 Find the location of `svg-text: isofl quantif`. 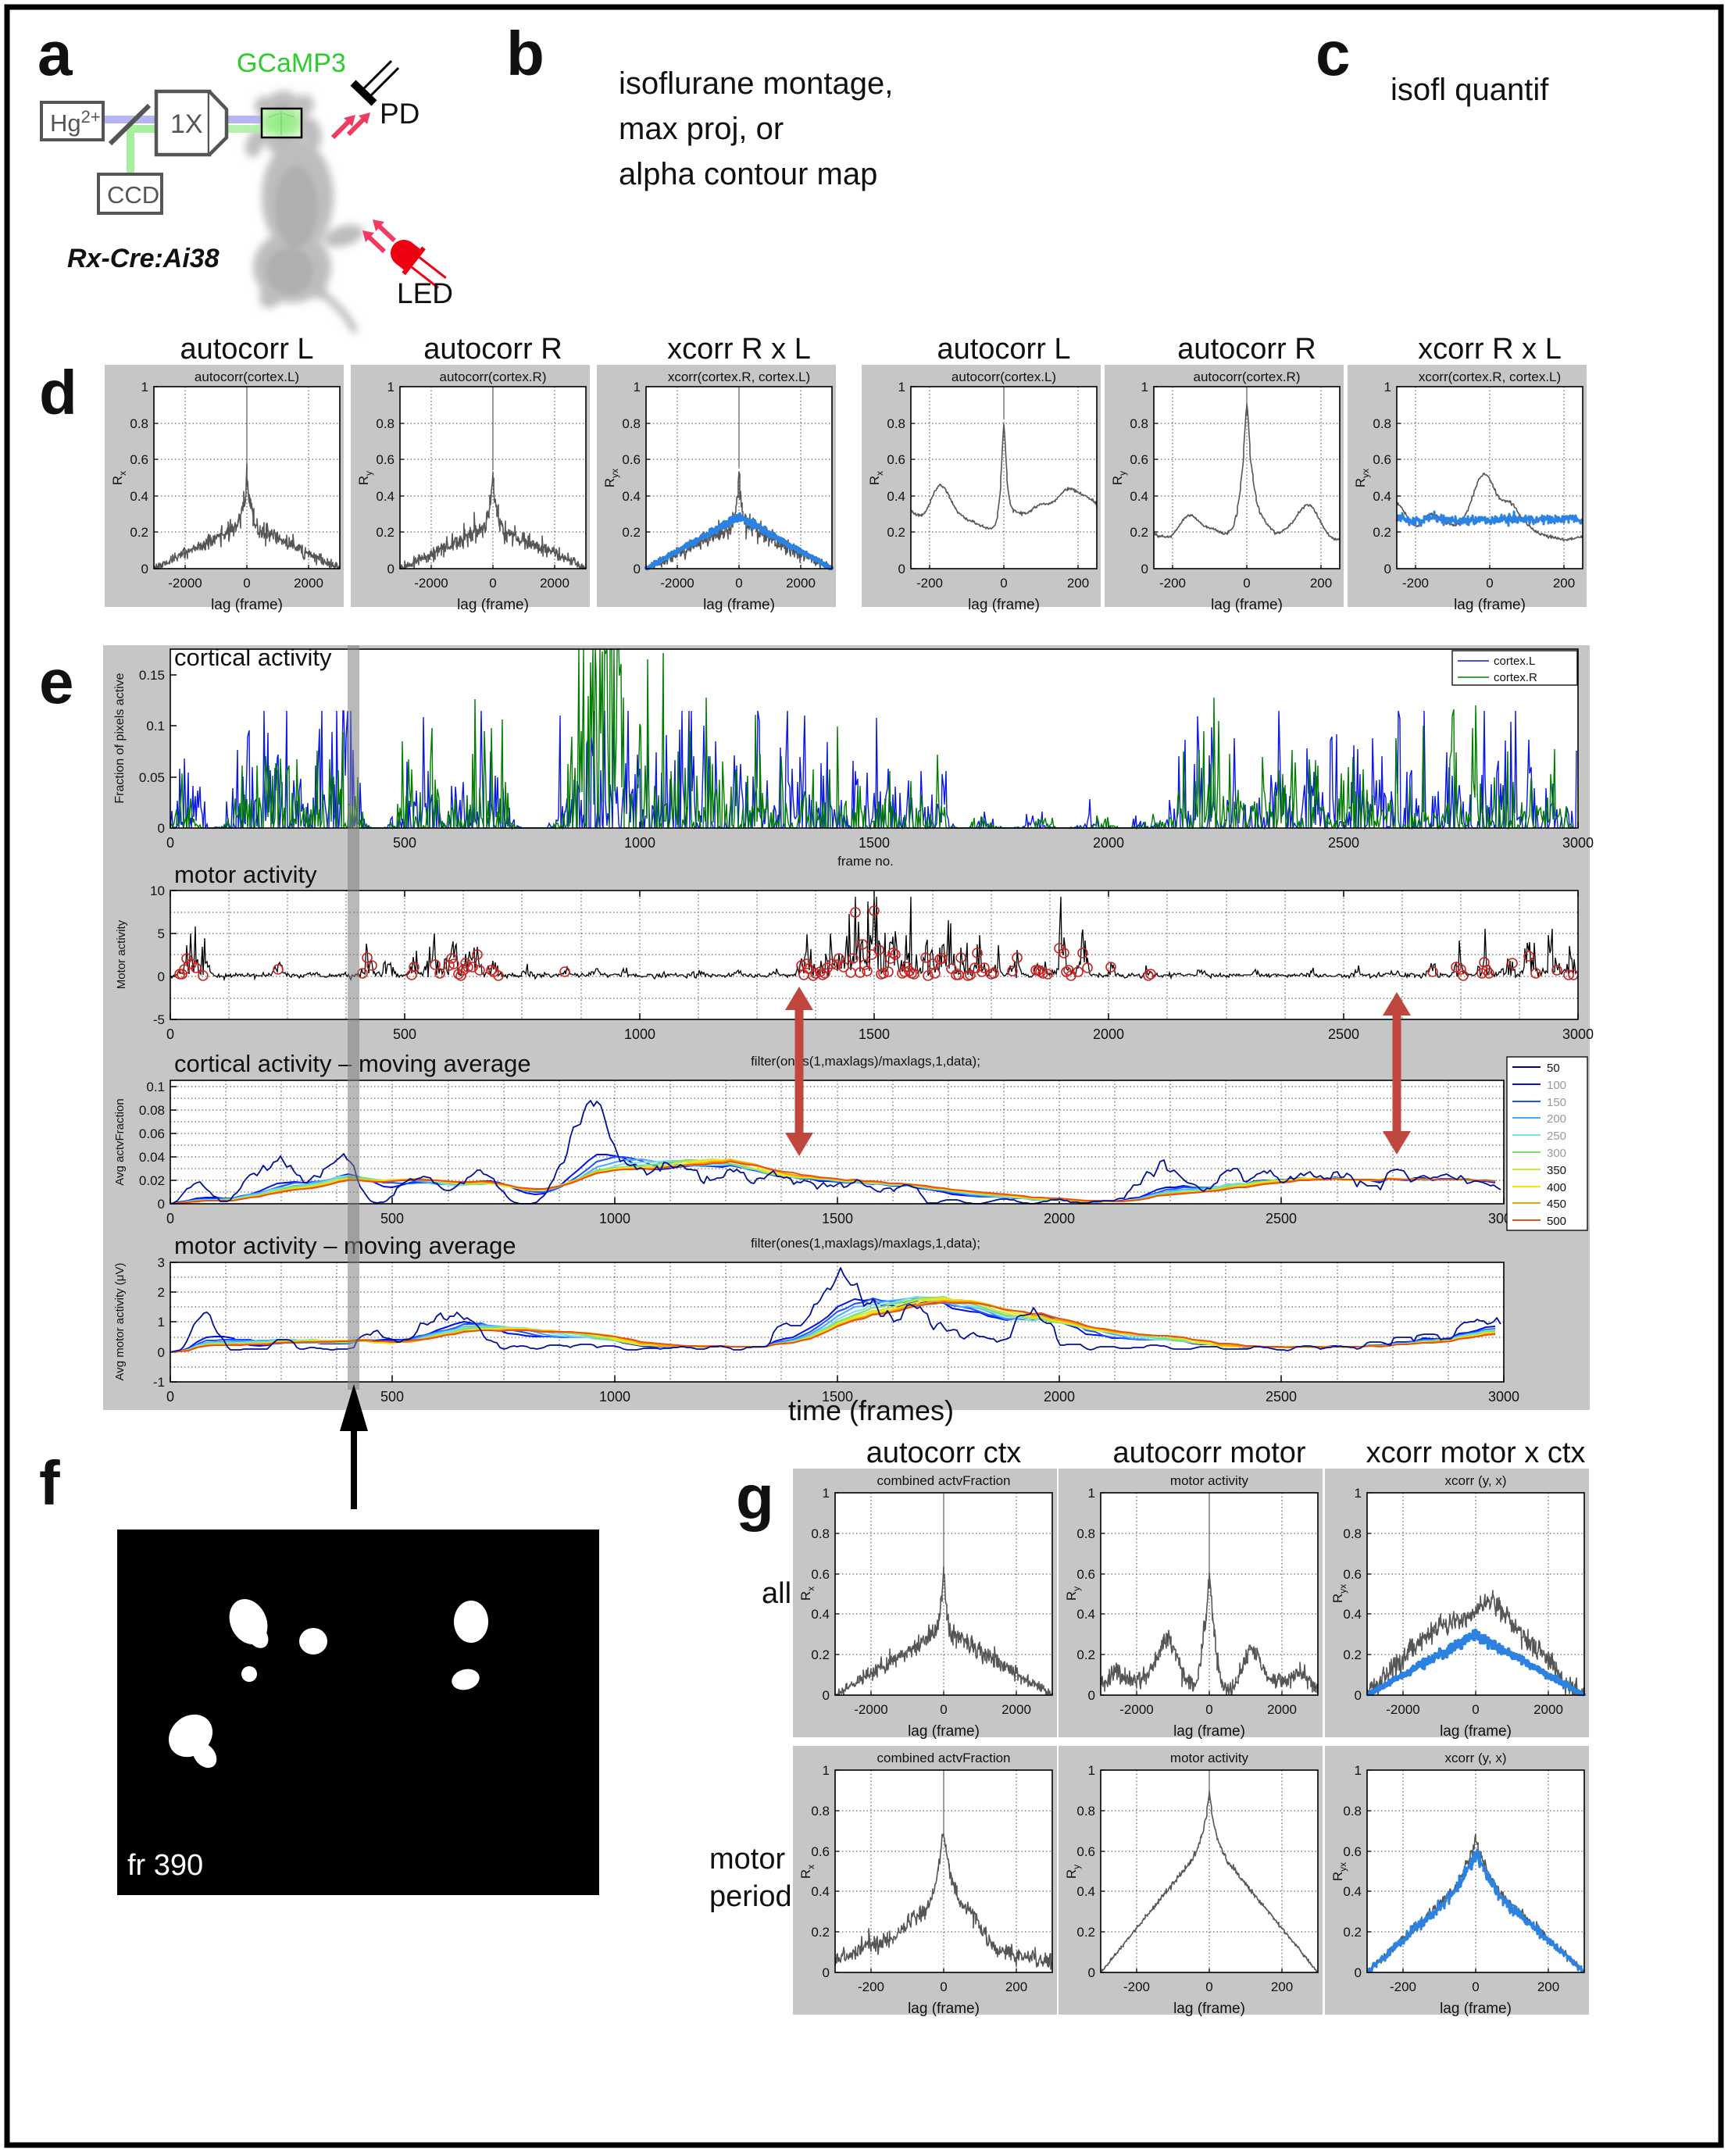

svg-text: isofl quantif is located at coordinates (1470, 90).